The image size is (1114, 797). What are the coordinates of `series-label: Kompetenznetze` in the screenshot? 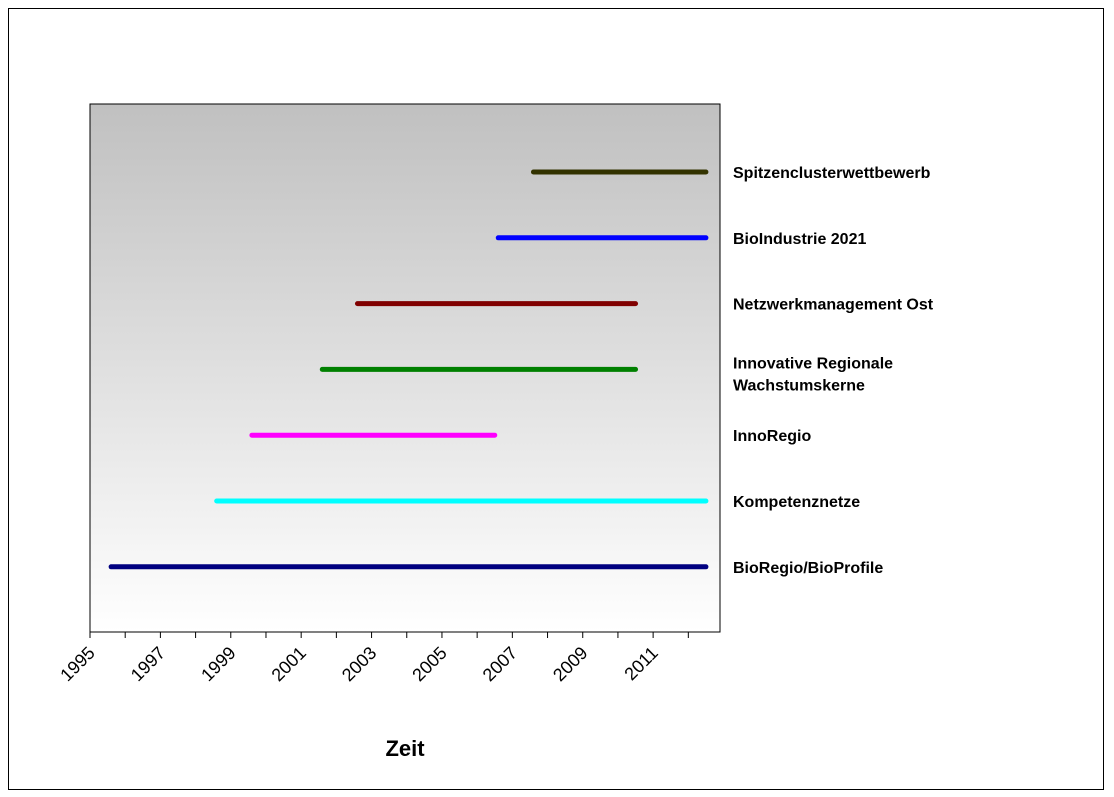 It's located at (796, 502).